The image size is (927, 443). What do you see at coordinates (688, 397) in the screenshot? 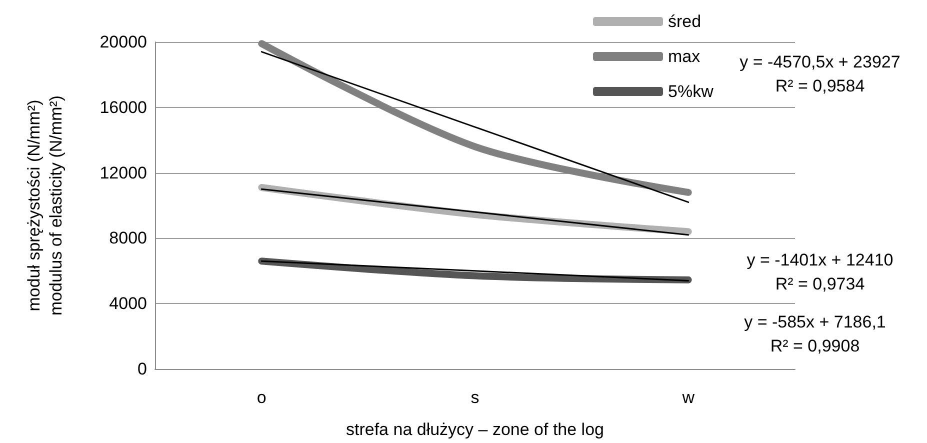
I see `x-tick-label: w` at bounding box center [688, 397].